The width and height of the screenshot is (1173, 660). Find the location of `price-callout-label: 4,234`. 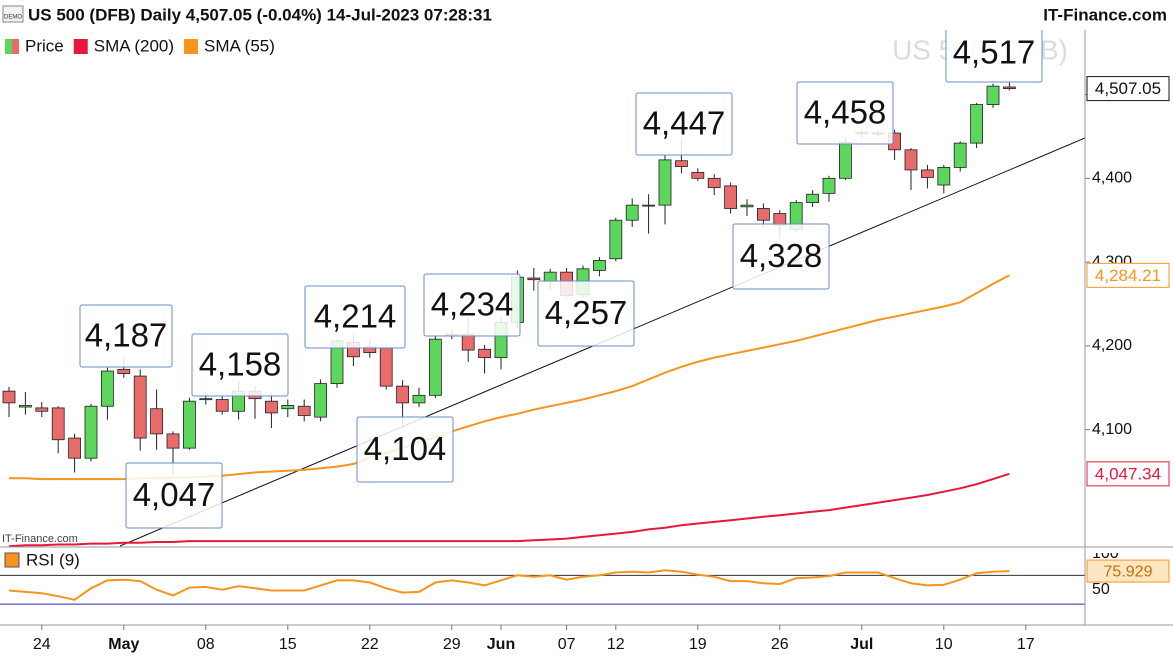

price-callout-label: 4,234 is located at coordinates (472, 304).